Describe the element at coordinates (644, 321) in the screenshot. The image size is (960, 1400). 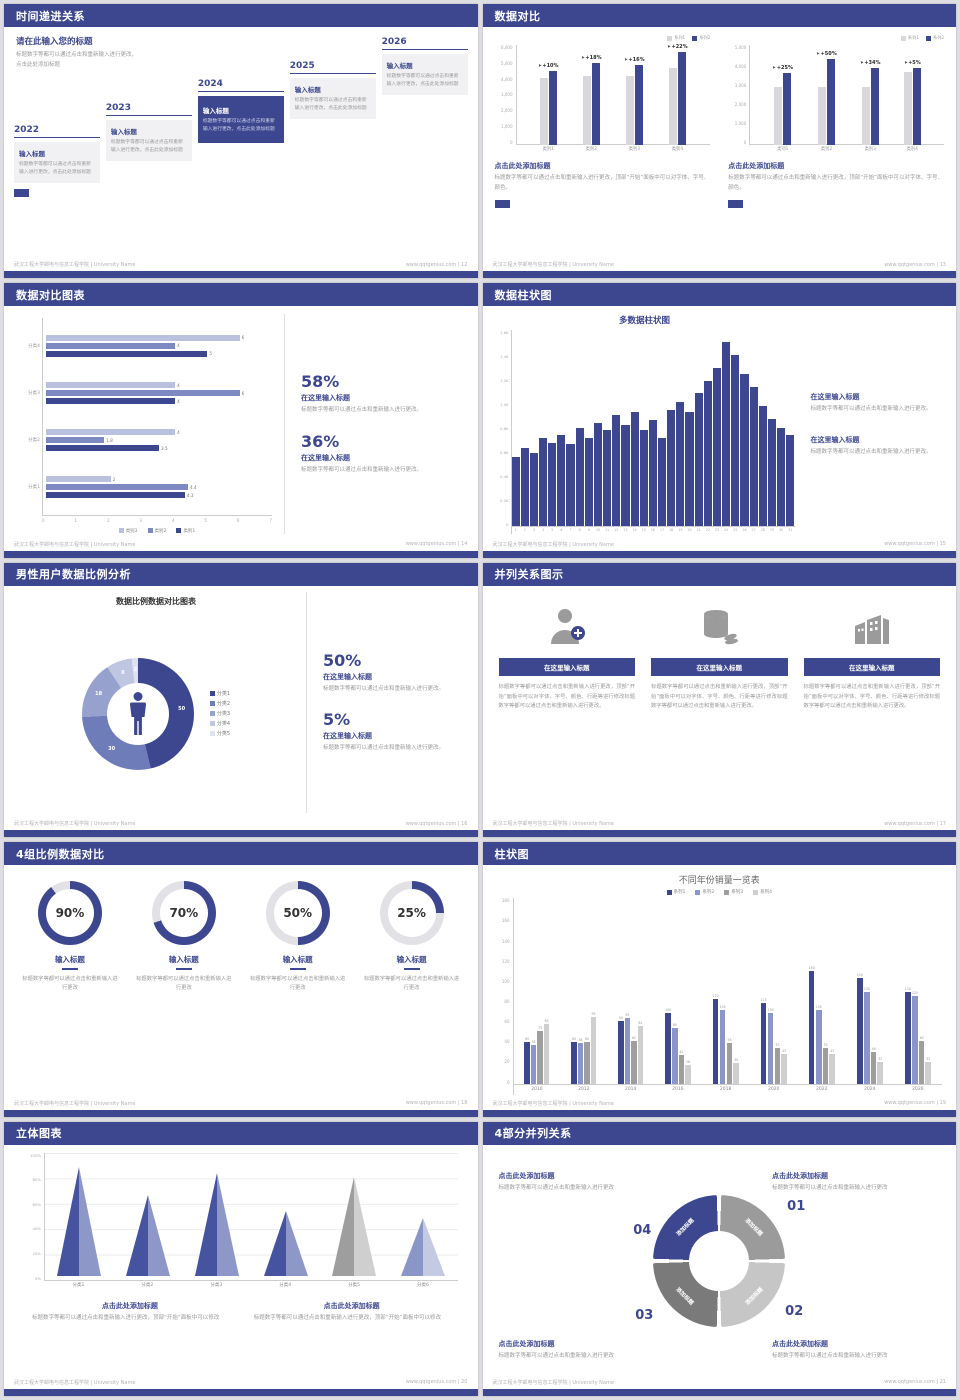
I see `chart-title: 多数据柱状图` at that location.